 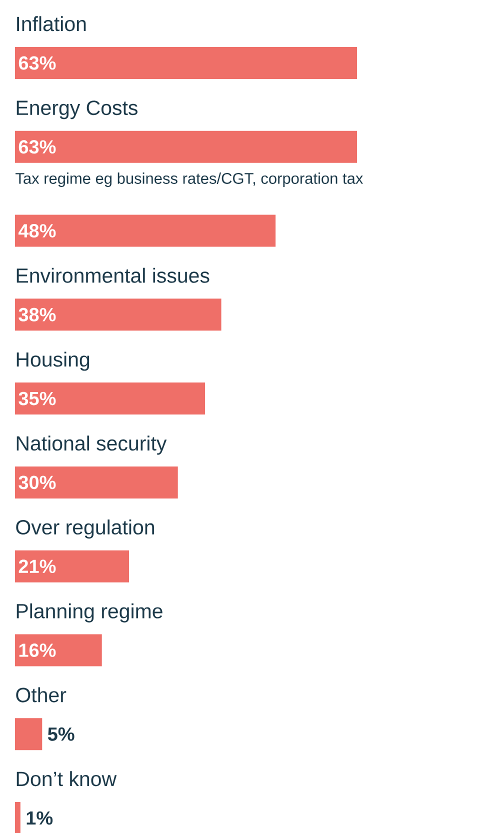 I want to click on data-label: 38%, so click(x=37, y=315).